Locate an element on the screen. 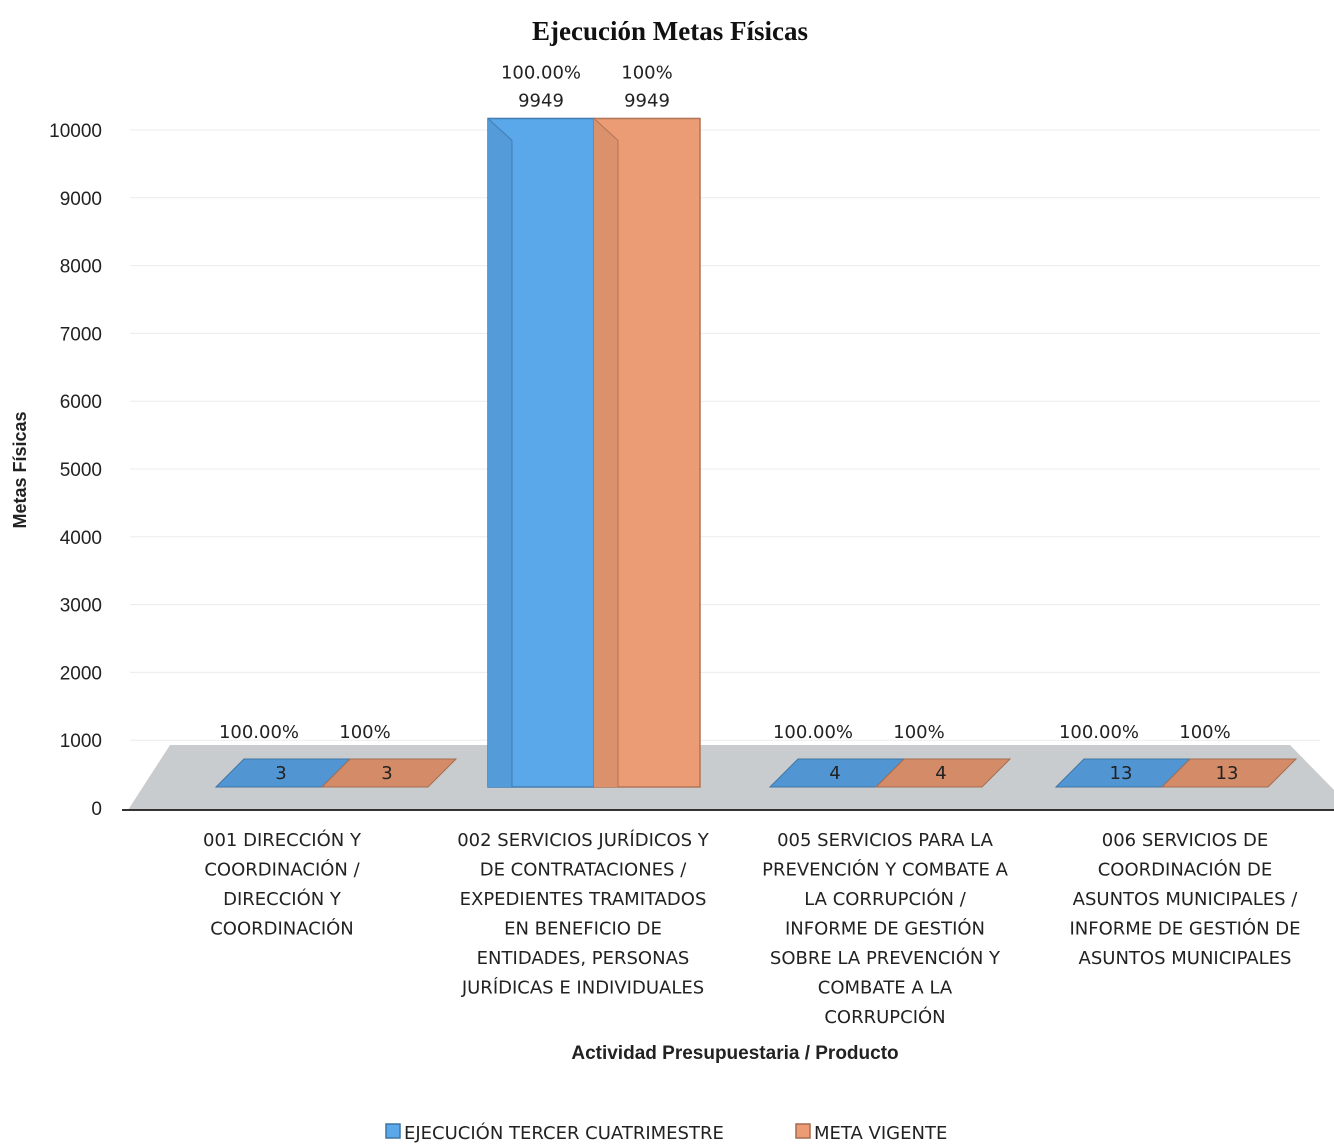  y-tick-label: 8000 is located at coordinates (81, 267).